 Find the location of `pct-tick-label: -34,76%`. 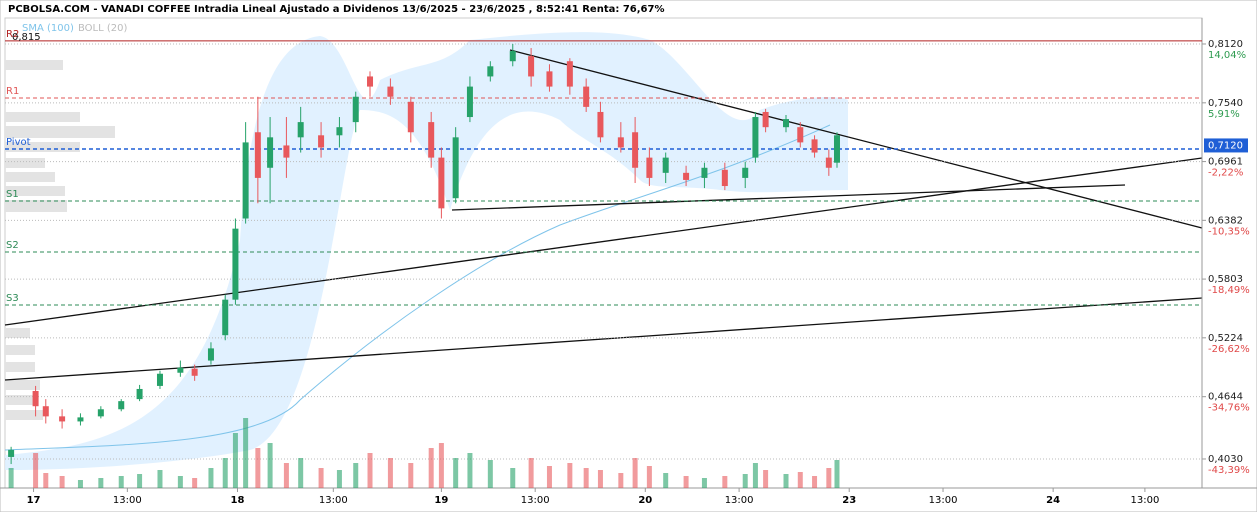

pct-tick-label: -34,76% is located at coordinates (1229, 408).